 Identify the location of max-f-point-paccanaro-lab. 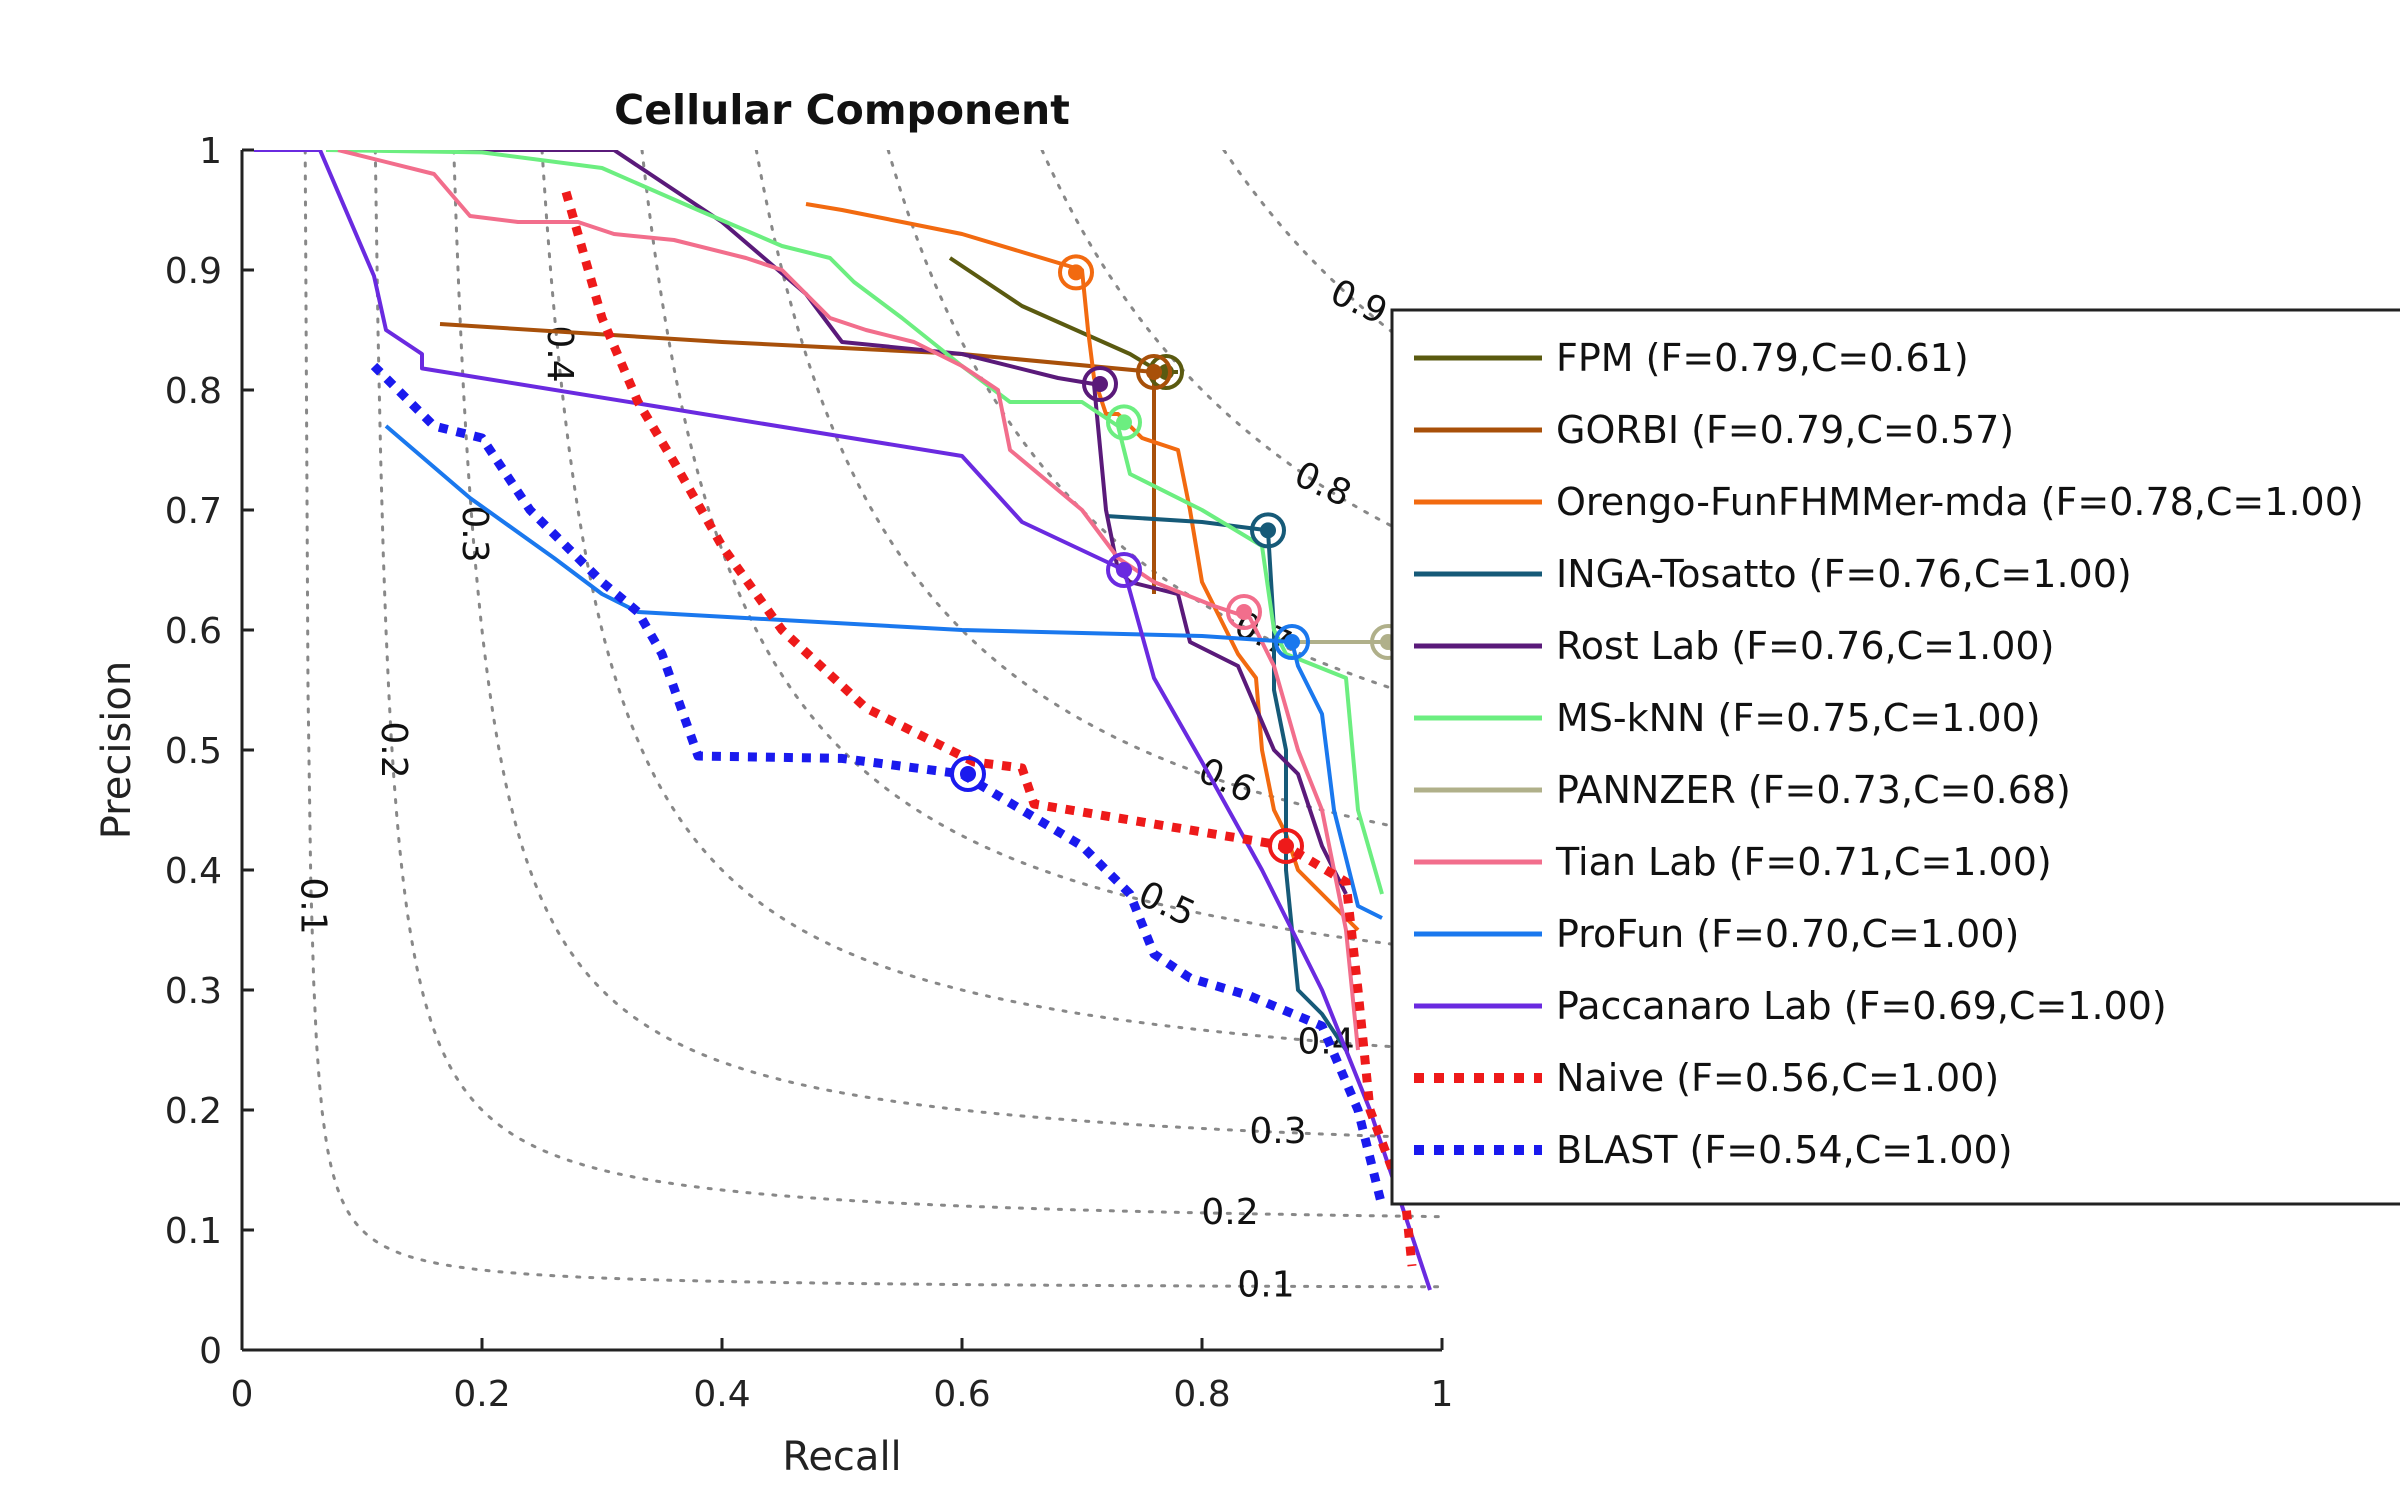
(1124, 570).